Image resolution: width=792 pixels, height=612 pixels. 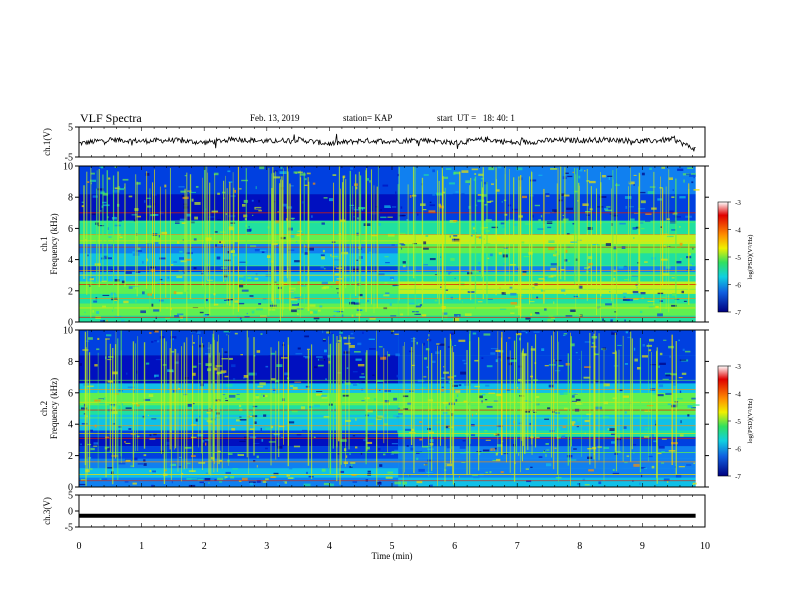 What do you see at coordinates (69, 528) in the screenshot?
I see `y-tick-label: -5` at bounding box center [69, 528].